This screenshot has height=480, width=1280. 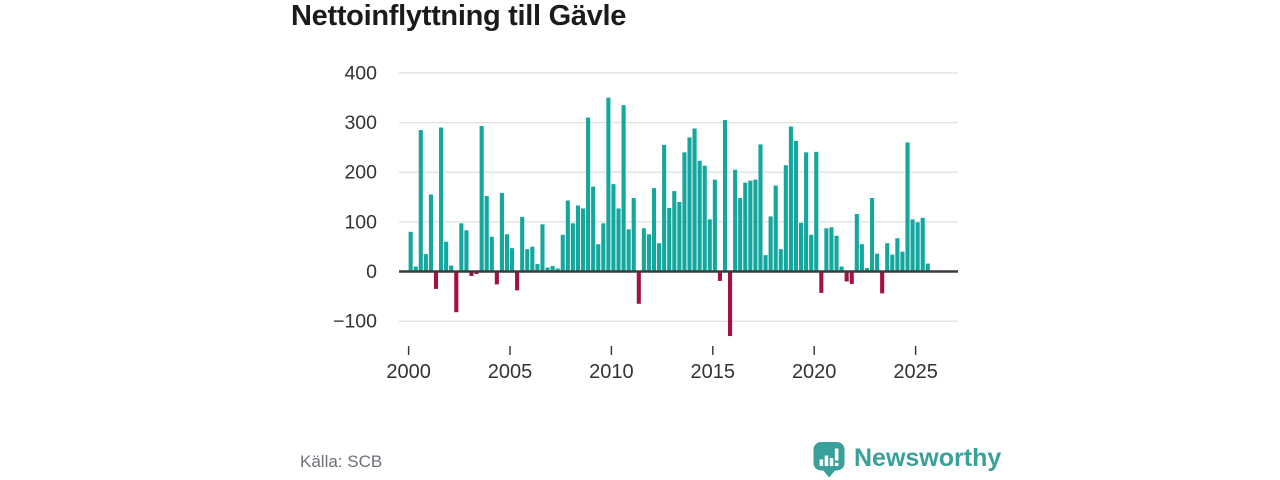 What do you see at coordinates (512, 260) in the screenshot?
I see `bar-2005-Q1` at bounding box center [512, 260].